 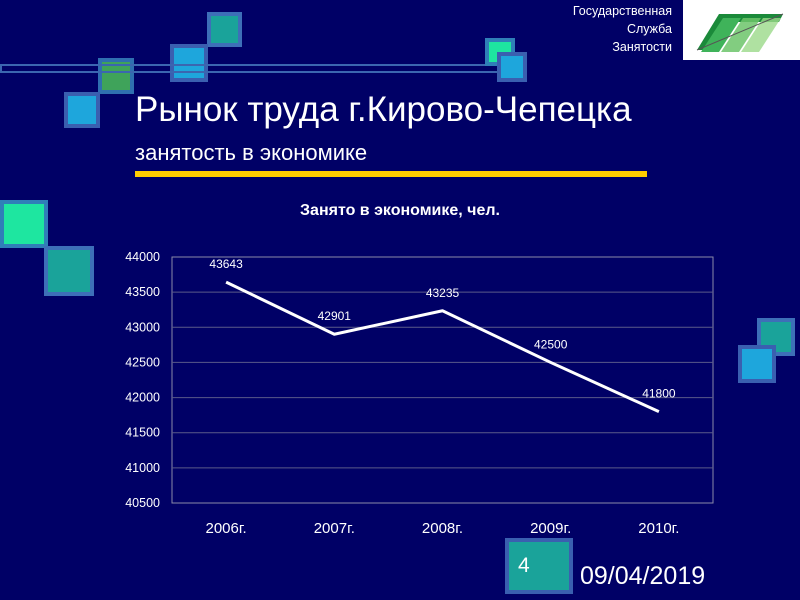 What do you see at coordinates (142, 327) in the screenshot?
I see `y-tick-label: 43000` at bounding box center [142, 327].